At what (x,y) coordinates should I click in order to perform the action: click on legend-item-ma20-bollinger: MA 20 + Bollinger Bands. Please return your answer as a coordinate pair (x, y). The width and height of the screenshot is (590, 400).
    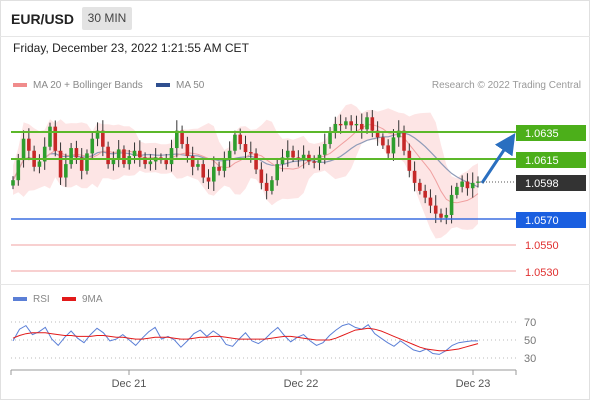
    Looking at the image, I should click on (78, 85).